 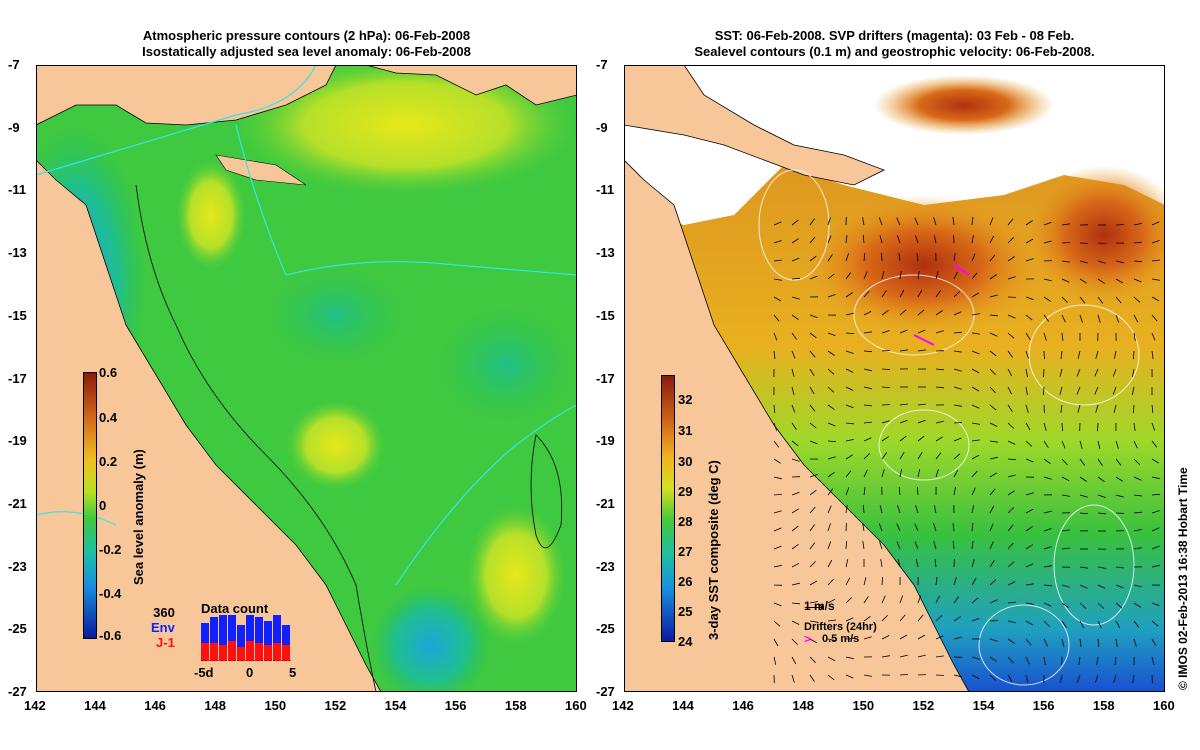 I want to click on left-lat-tick: -19, so click(x=17, y=441).